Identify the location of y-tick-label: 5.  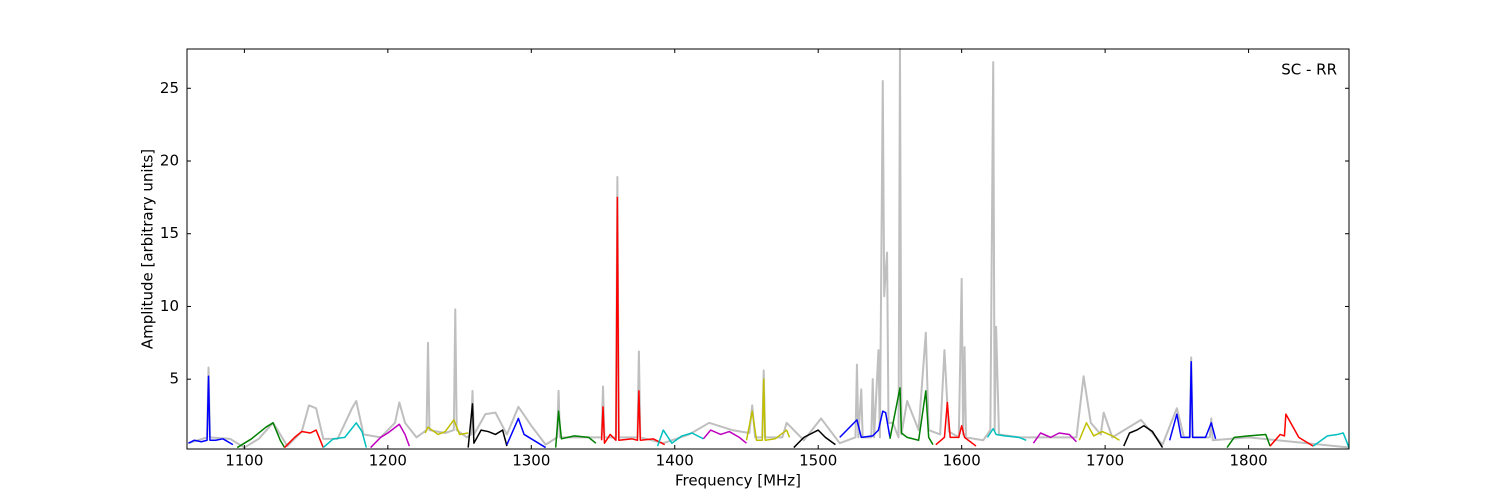
(174, 379).